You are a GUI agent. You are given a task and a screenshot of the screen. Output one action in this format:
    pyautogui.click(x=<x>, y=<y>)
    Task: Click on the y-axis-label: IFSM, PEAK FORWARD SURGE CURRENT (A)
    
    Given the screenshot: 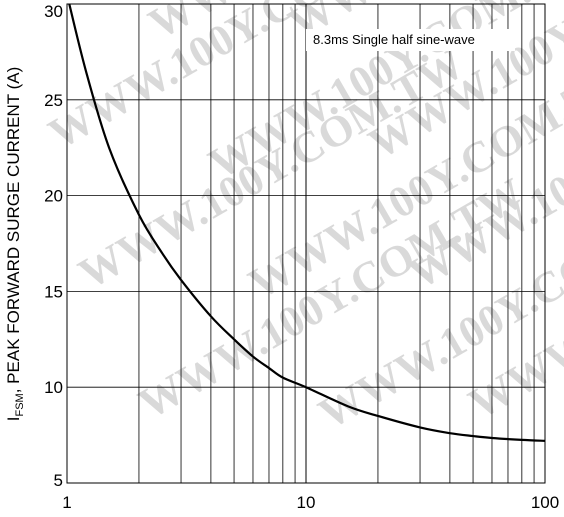 What is the action you would take?
    pyautogui.click(x=15, y=244)
    